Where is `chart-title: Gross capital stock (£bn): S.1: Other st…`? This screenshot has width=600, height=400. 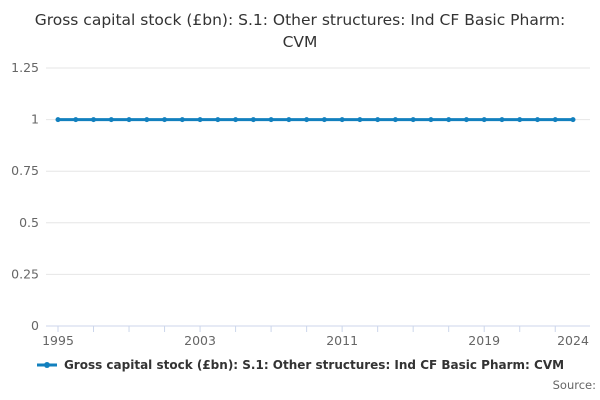 chart-title: Gross capital stock (£bn): S.1: Other st… is located at coordinates (300, 31).